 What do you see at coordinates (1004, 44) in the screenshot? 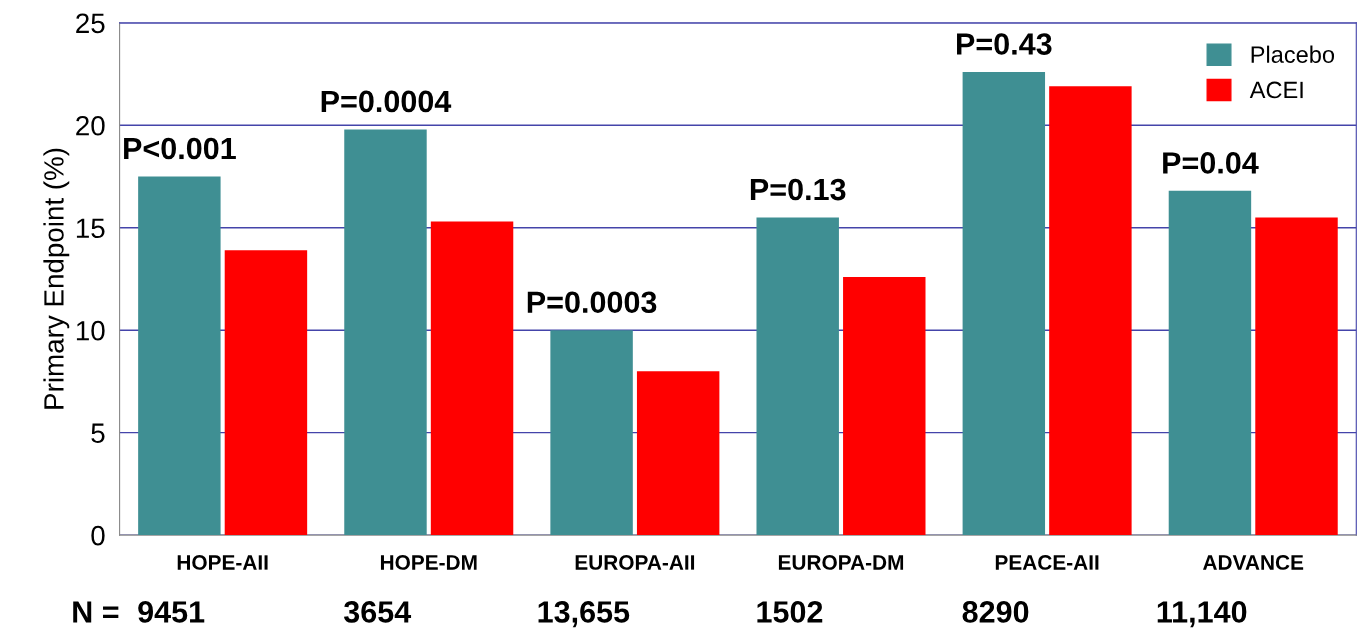
I see `annotation: P=0.43` at bounding box center [1004, 44].